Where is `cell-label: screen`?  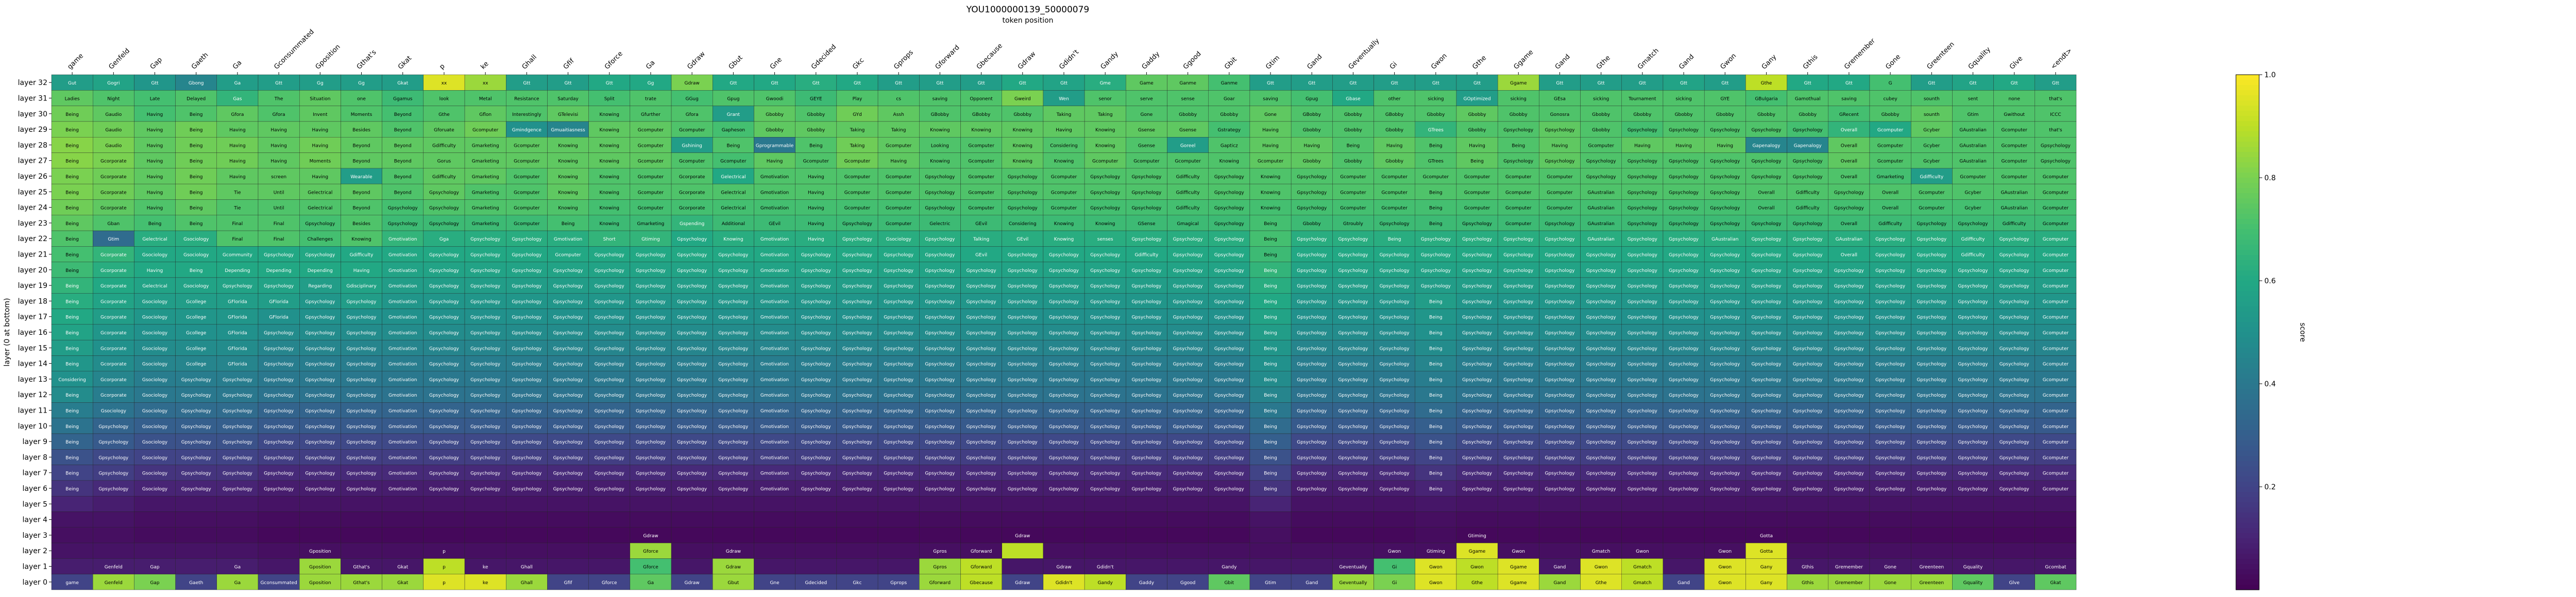 cell-label: screen is located at coordinates (279, 177).